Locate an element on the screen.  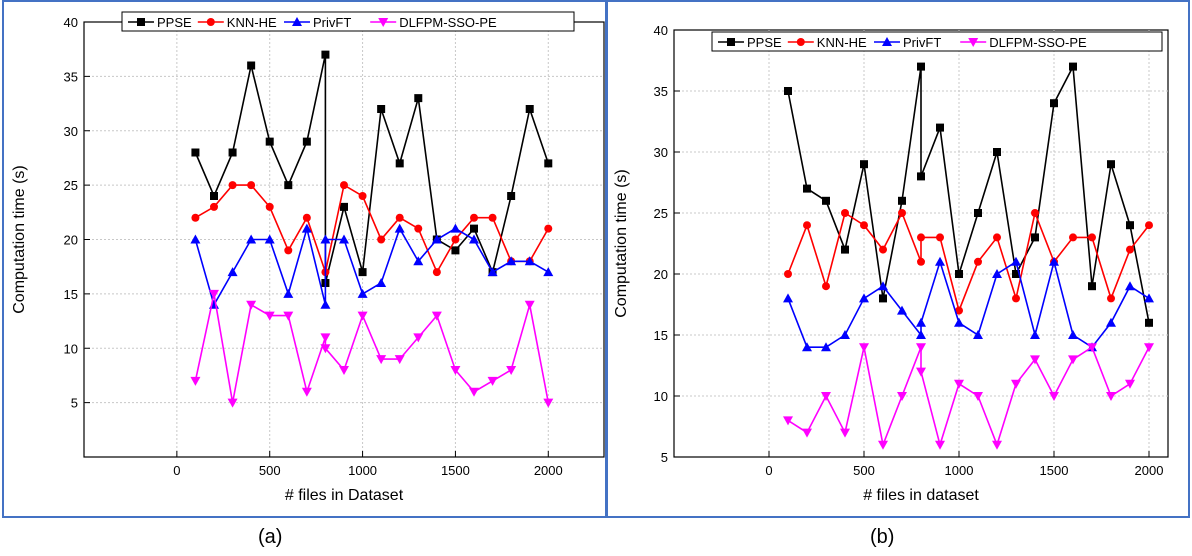
series-line is located at coordinates (372, 169).